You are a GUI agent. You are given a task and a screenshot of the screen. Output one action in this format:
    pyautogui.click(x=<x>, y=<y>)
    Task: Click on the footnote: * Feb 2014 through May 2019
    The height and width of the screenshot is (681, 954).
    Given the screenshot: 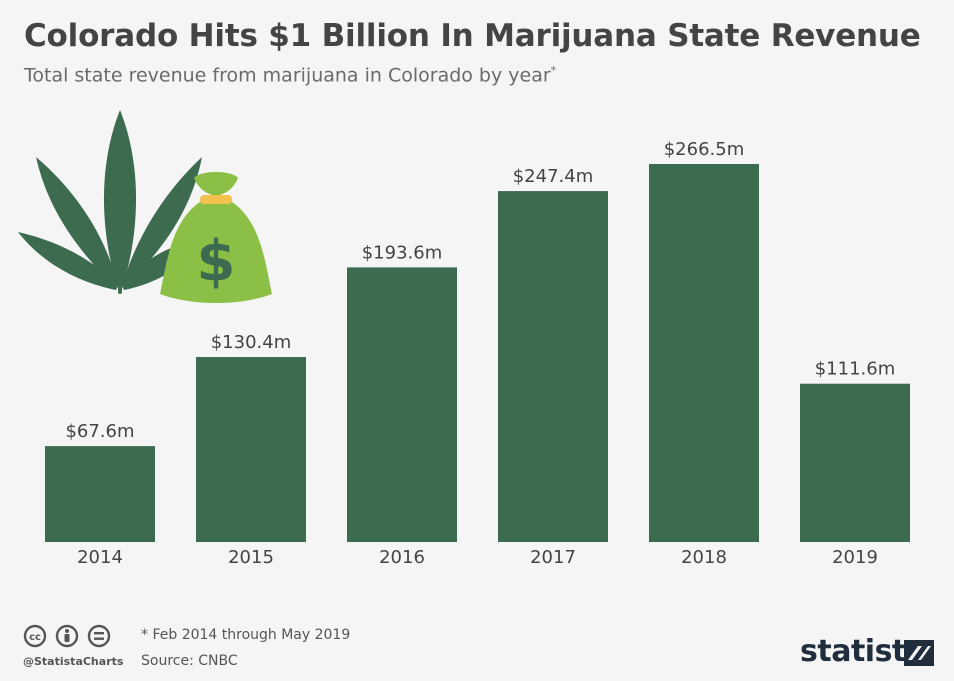 What is the action you would take?
    pyautogui.click(x=246, y=635)
    